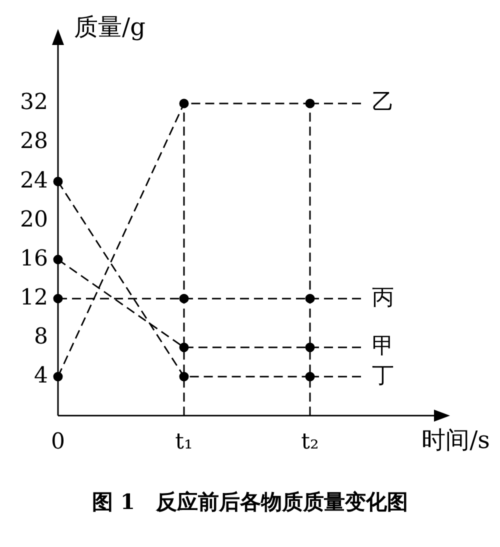 The image size is (500, 547). Describe the element at coordinates (57, 442) in the screenshot. I see `x-tick-label: 0` at that location.